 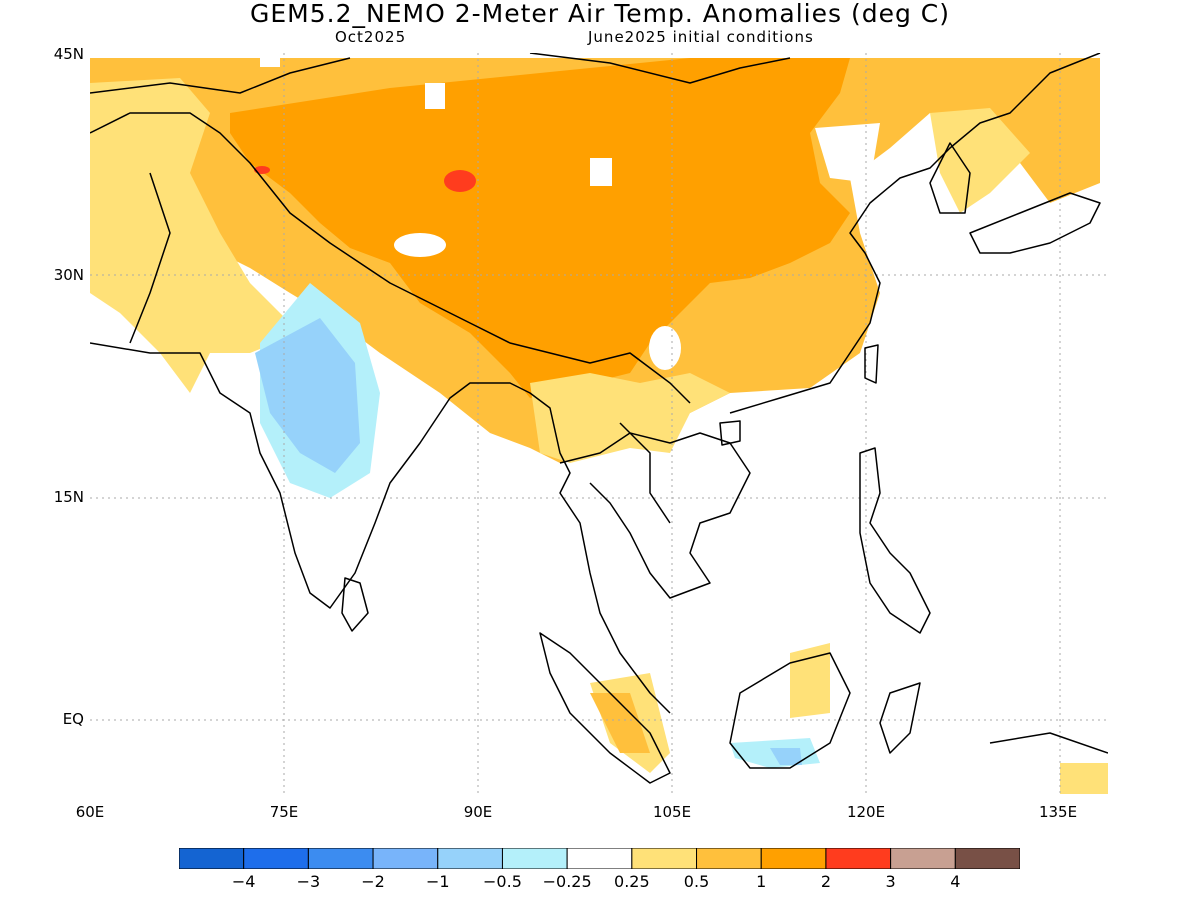 I want to click on lat-label-15n: 15N, so click(x=68, y=497).